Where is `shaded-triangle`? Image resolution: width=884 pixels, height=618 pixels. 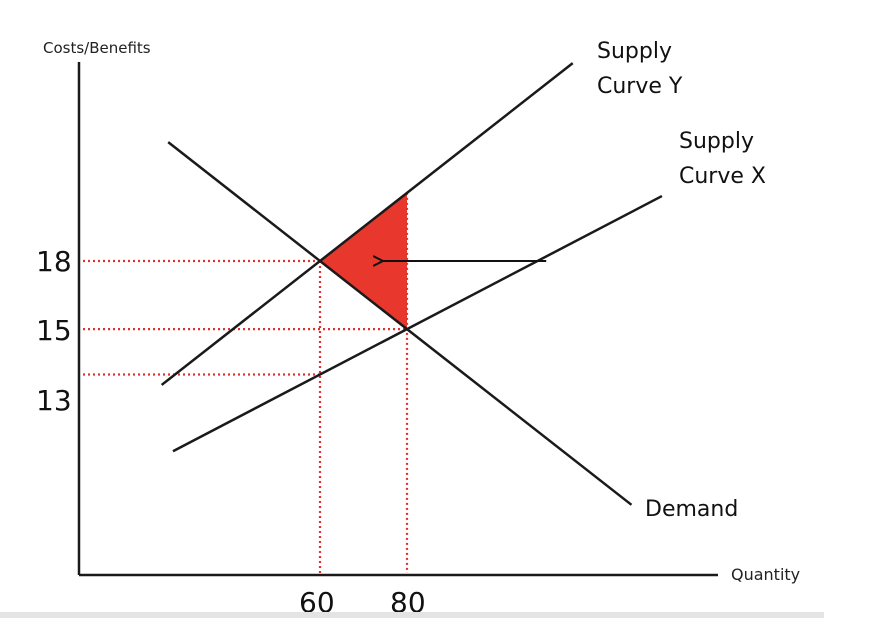 shaded-triangle is located at coordinates (363, 261).